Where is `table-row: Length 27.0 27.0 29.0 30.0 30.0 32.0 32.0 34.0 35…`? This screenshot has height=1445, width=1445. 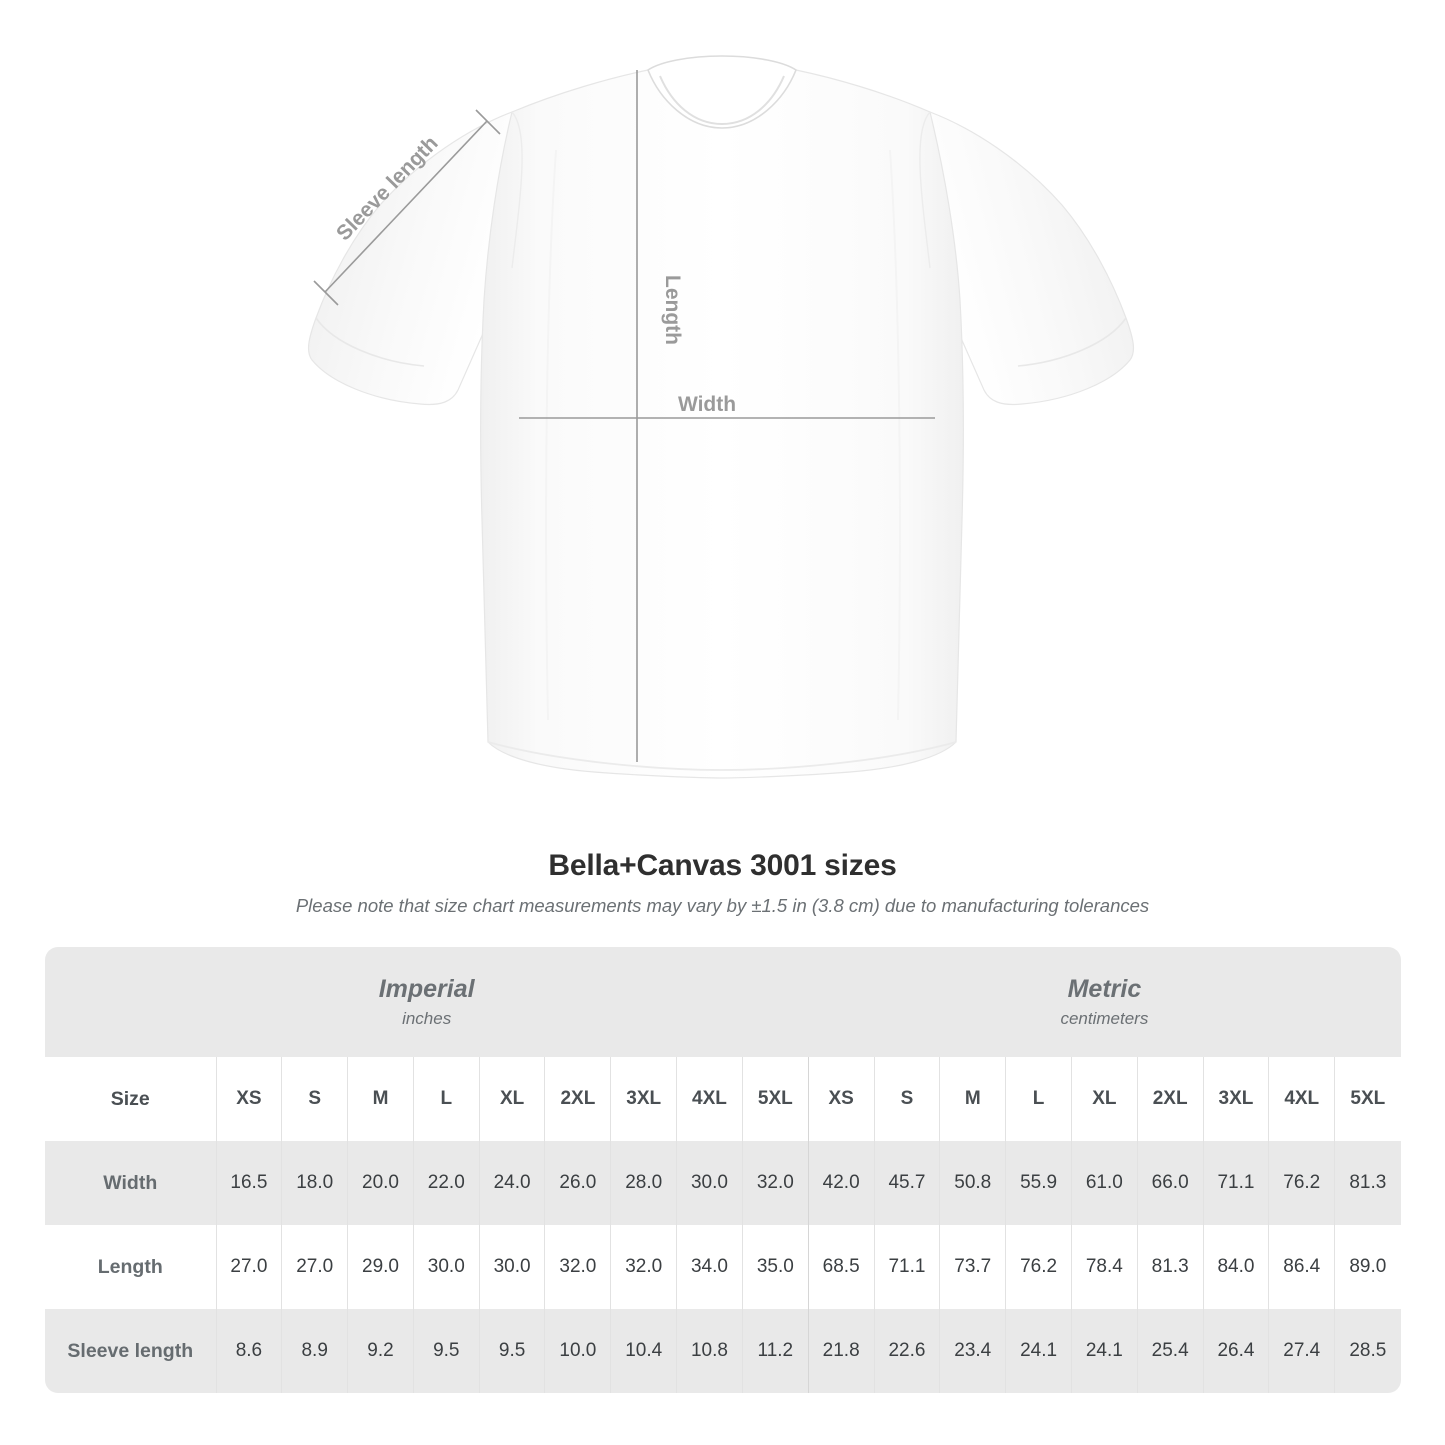
table-row: Length 27.0 27.0 29.0 30.0 30.0 32.0 32.0 34.0 35… is located at coordinates (723, 1267).